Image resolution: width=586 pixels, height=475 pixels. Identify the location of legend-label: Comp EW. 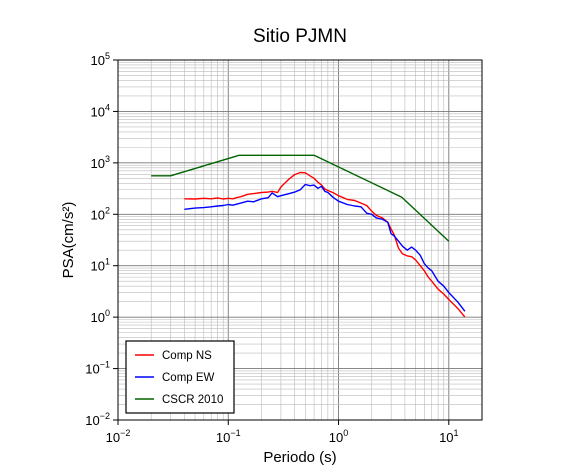
(188, 378).